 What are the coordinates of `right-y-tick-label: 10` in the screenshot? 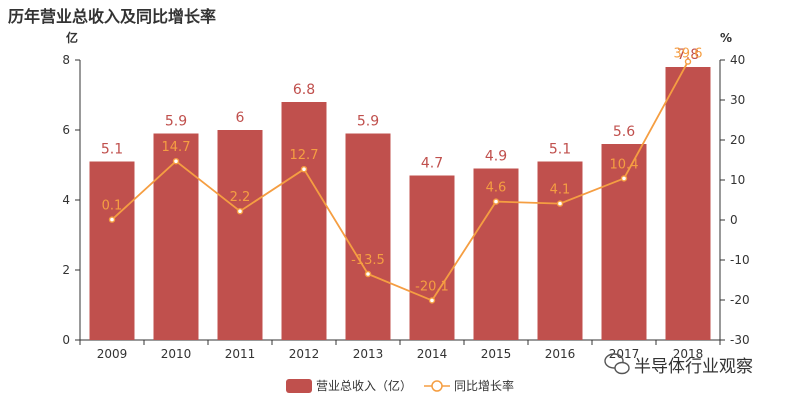 It's located at (737, 180).